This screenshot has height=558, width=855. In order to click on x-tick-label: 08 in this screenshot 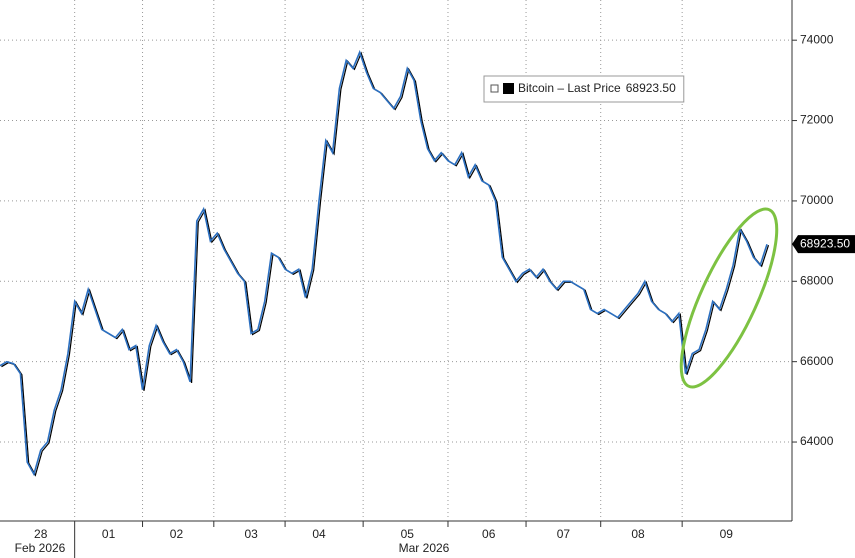, I will do `click(638, 534)`.